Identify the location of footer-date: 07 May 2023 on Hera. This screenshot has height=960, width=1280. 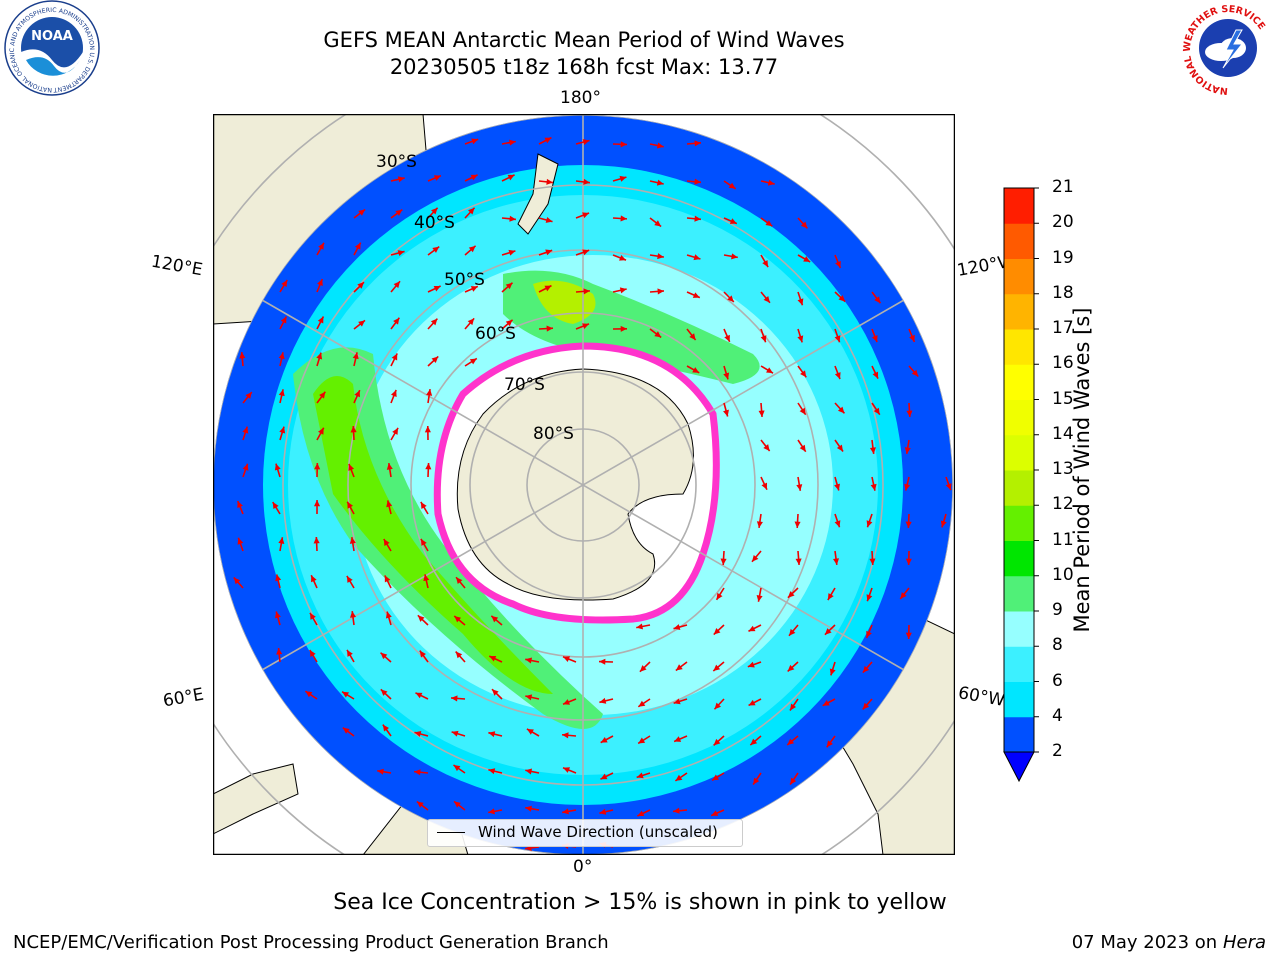
(1169, 942).